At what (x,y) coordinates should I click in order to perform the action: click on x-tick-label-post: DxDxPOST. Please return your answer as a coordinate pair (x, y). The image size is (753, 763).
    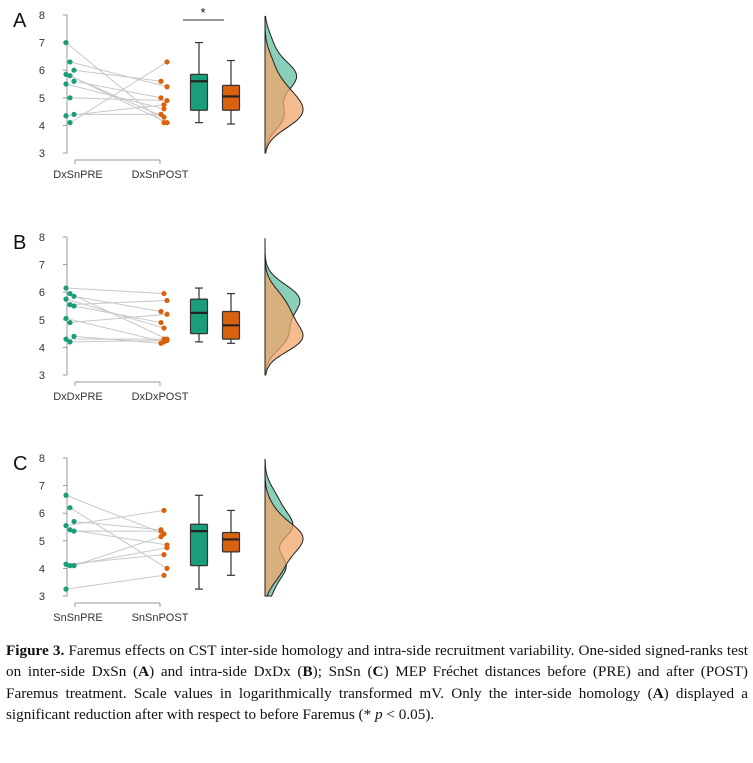
    Looking at the image, I should click on (160, 397).